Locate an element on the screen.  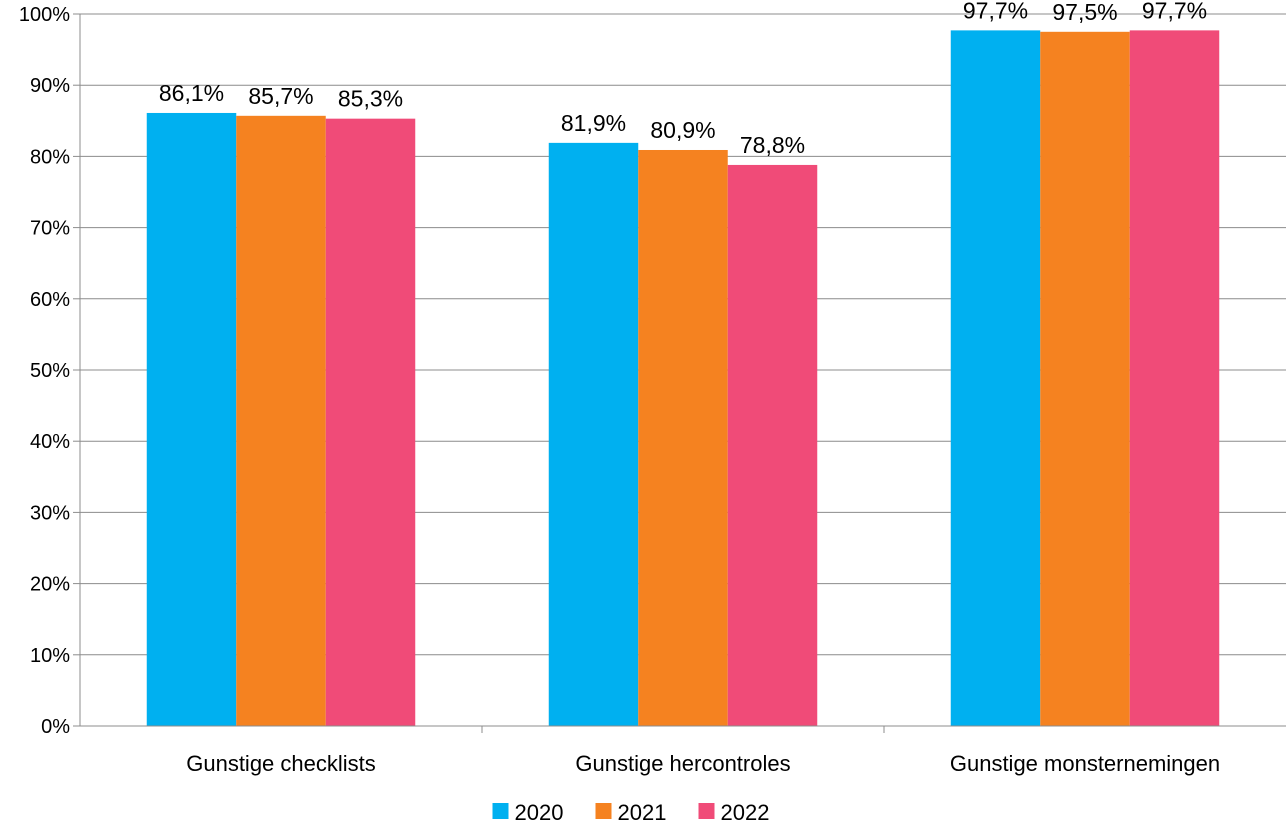
data-label: 85,7% is located at coordinates (280, 96).